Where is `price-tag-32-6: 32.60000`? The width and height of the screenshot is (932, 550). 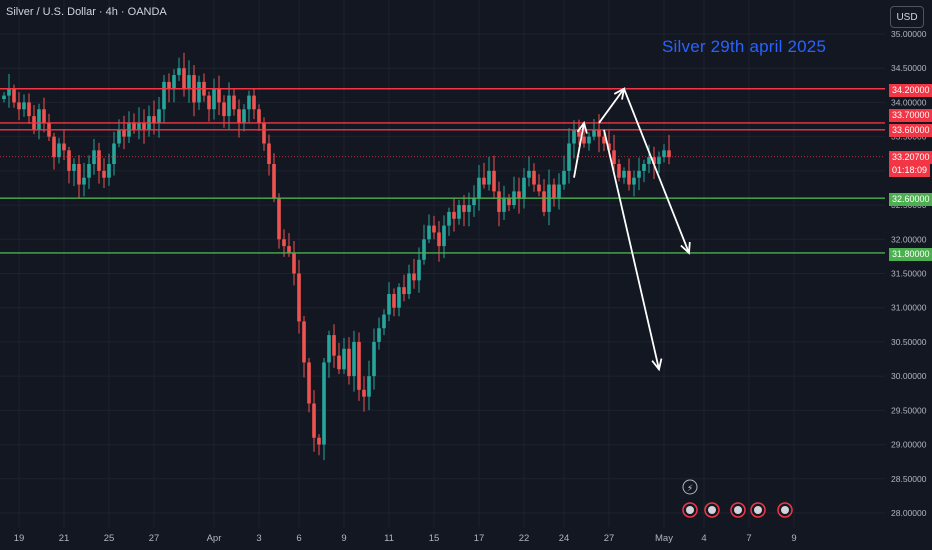
price-tag-32-6: 32.60000 is located at coordinates (910, 199).